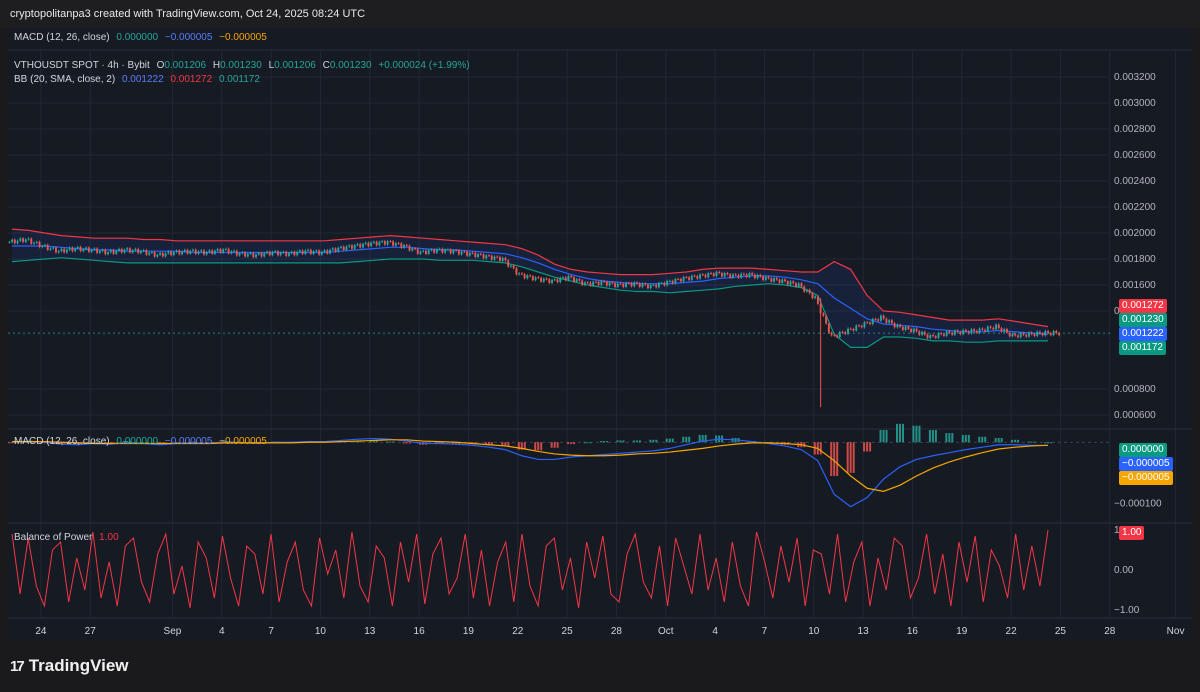  I want to click on footer, so click(600, 666).